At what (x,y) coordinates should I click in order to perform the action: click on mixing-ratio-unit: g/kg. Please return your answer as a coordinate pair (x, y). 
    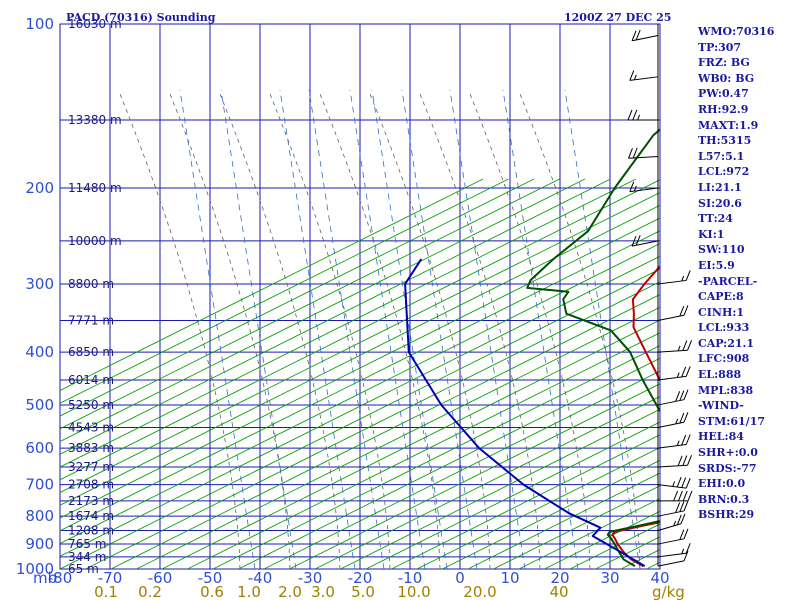
    Looking at the image, I should click on (668, 591).